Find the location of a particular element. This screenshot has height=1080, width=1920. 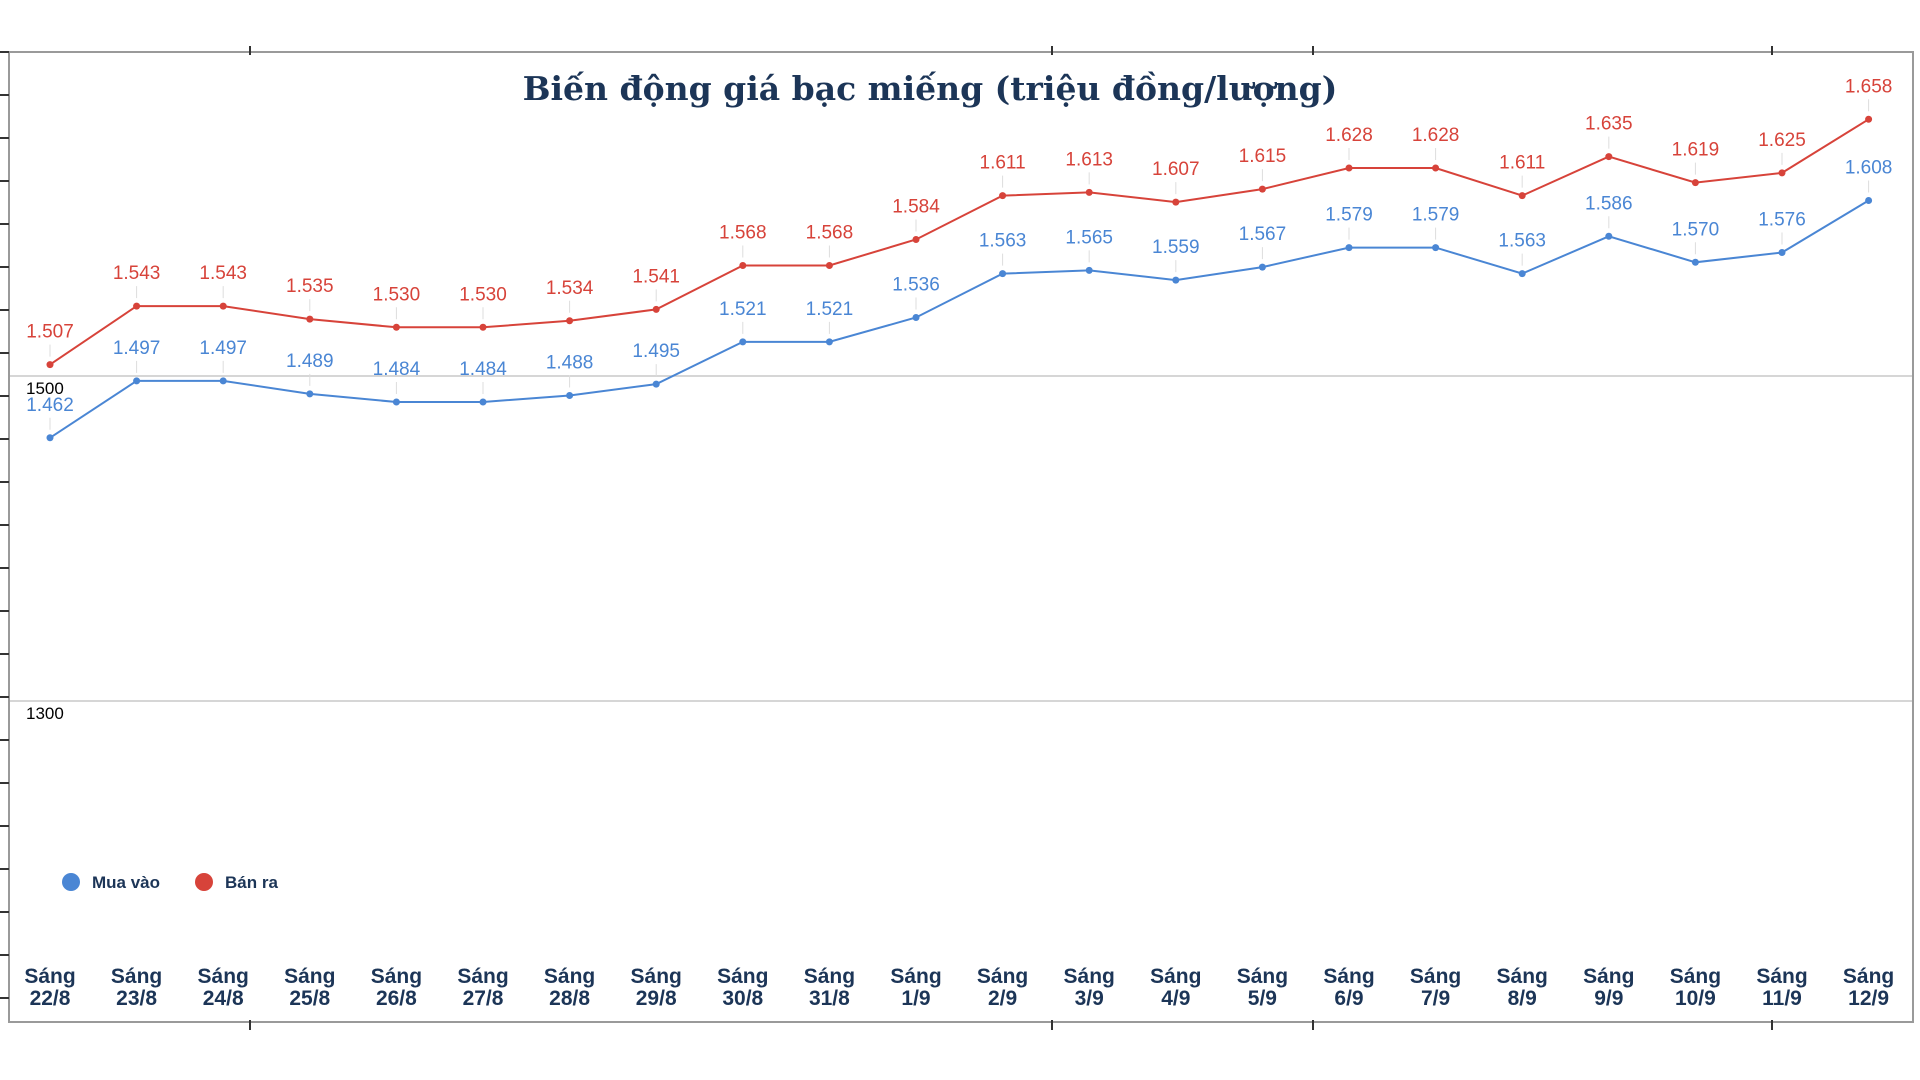

data-label: 1.576 is located at coordinates (1782, 220).